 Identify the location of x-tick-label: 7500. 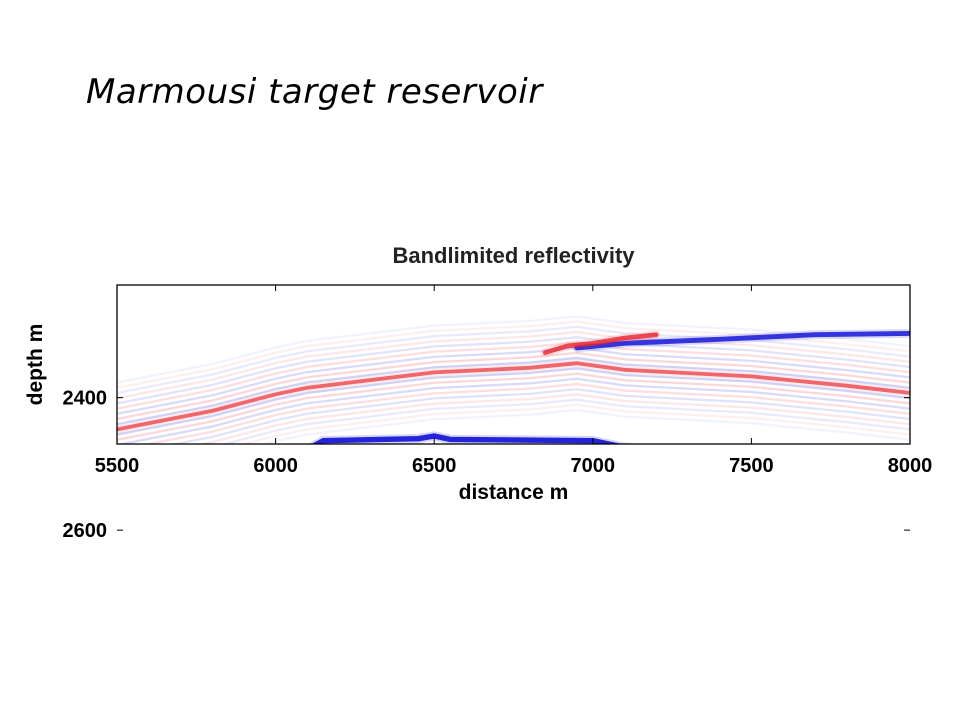
(751, 466).